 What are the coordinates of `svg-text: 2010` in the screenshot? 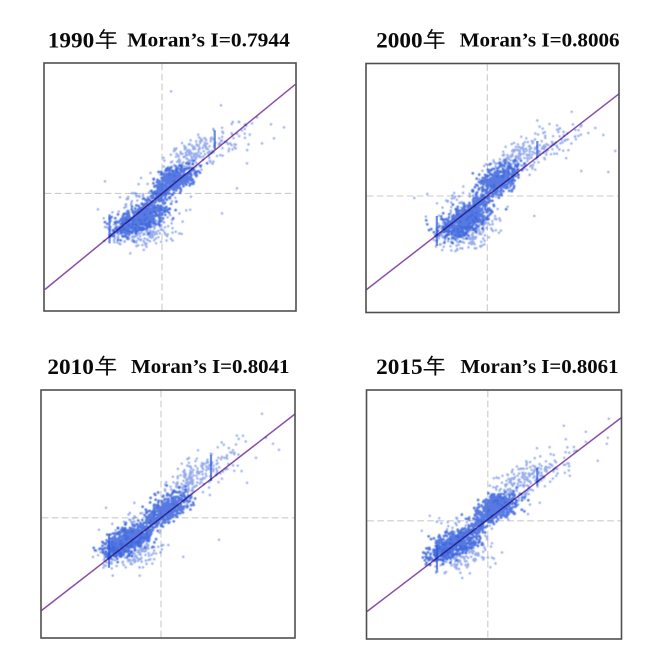 It's located at (70, 366).